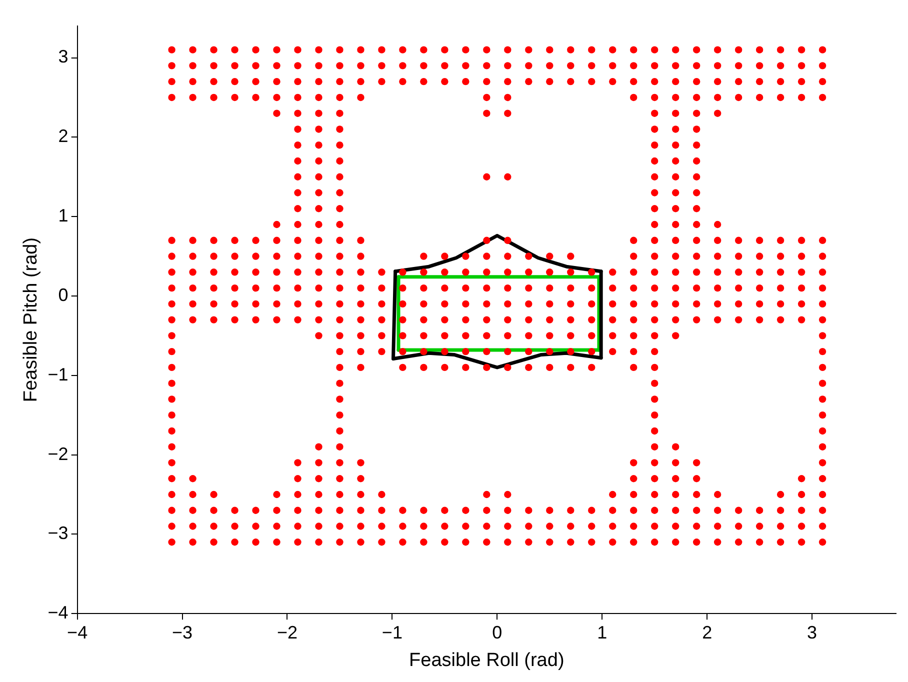 This screenshot has height=682, width=908. What do you see at coordinates (63, 136) in the screenshot?
I see `y-tick-label: 2` at bounding box center [63, 136].